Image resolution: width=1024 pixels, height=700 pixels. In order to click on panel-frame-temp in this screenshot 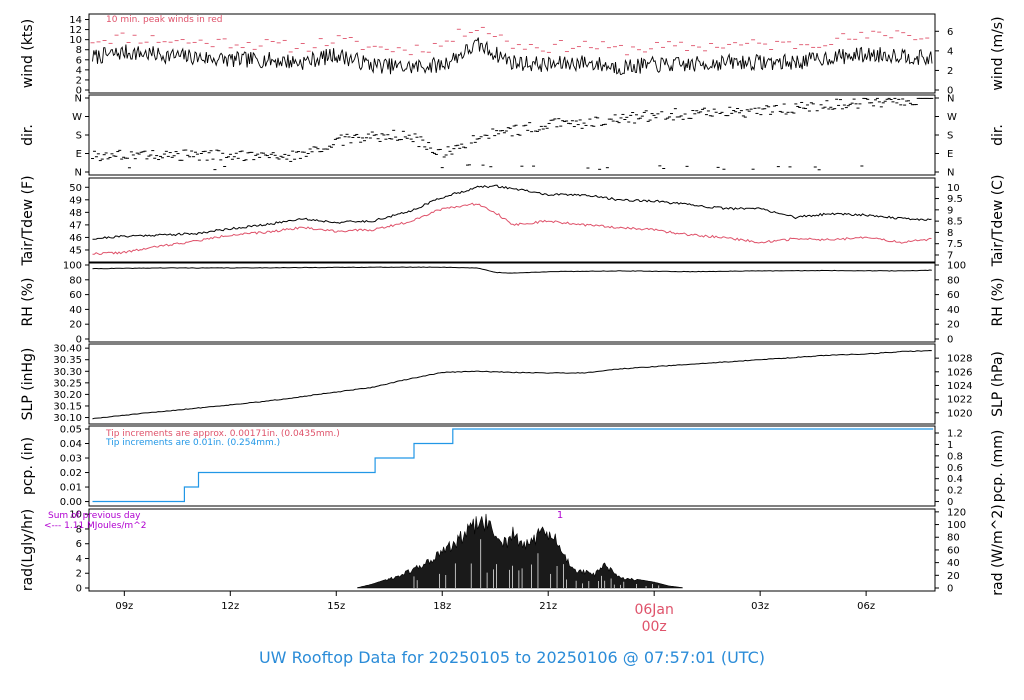, I will do `click(512, 220)`.